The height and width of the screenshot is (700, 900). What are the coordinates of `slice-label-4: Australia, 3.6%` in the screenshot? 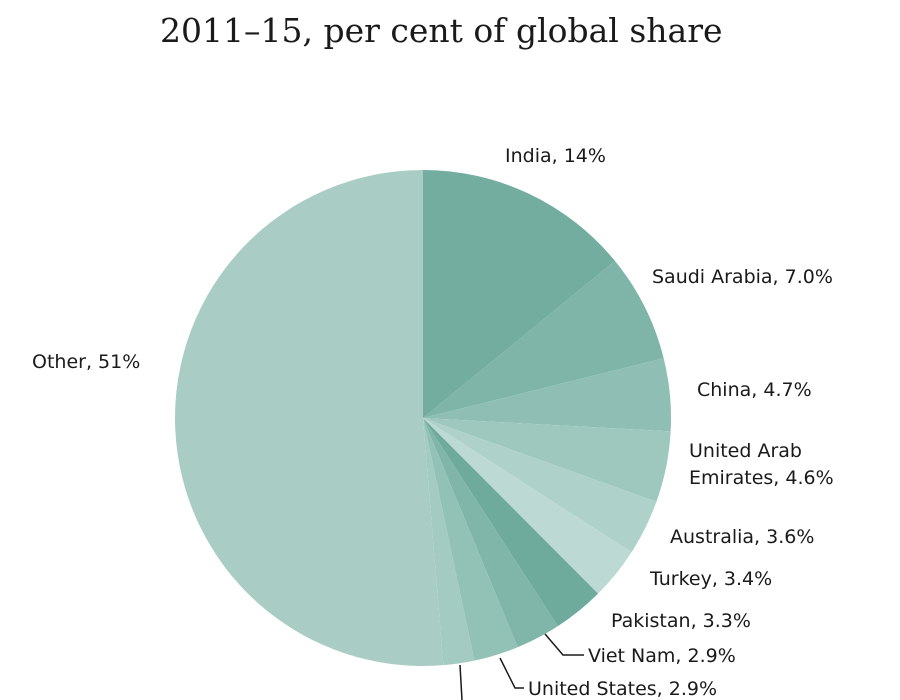 It's located at (742, 537).